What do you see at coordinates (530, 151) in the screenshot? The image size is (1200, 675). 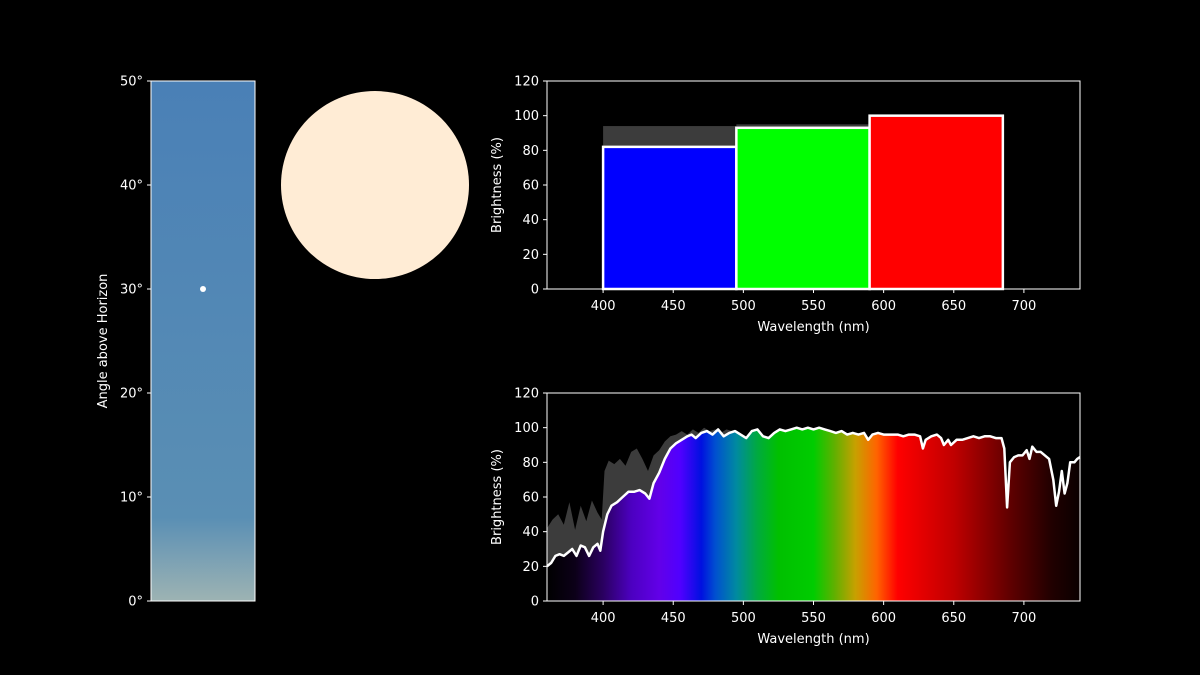 I see `bar-y-tick-label: 80` at bounding box center [530, 151].